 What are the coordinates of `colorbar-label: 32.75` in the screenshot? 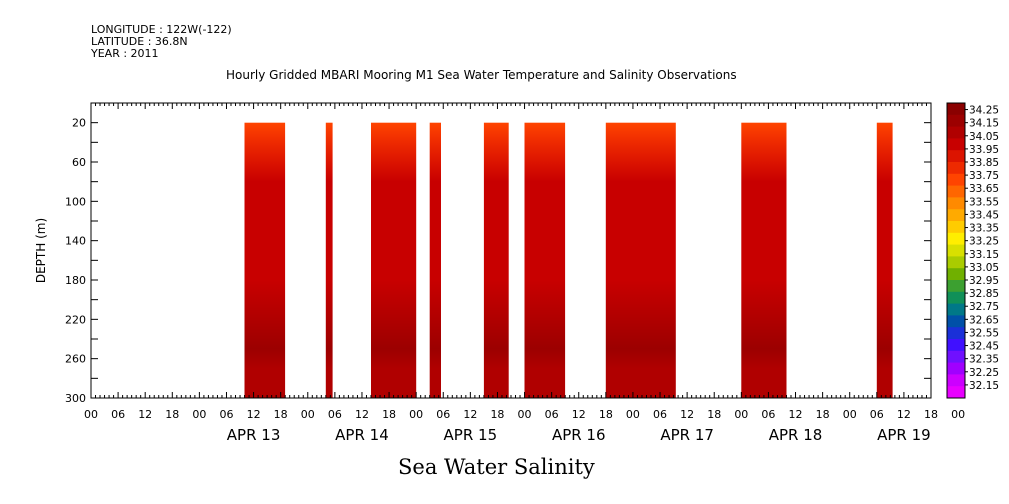 It's located at (984, 307).